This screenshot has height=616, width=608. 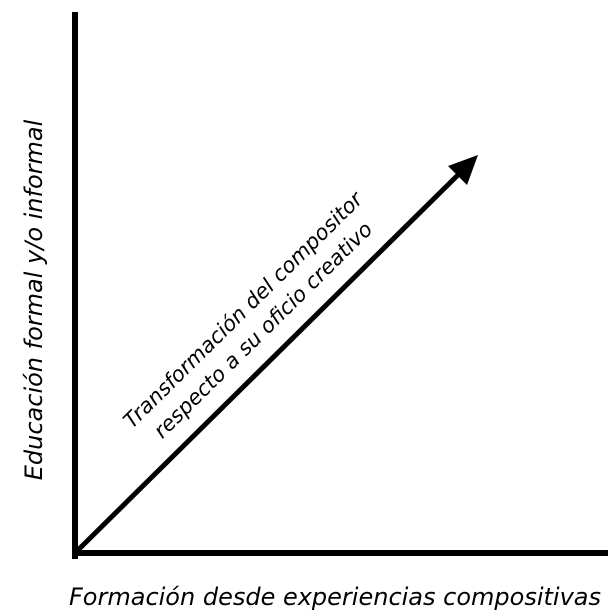 What do you see at coordinates (263, 330) in the screenshot?
I see `arrow-label-line-2: respecto a su oficio creativo` at bounding box center [263, 330].